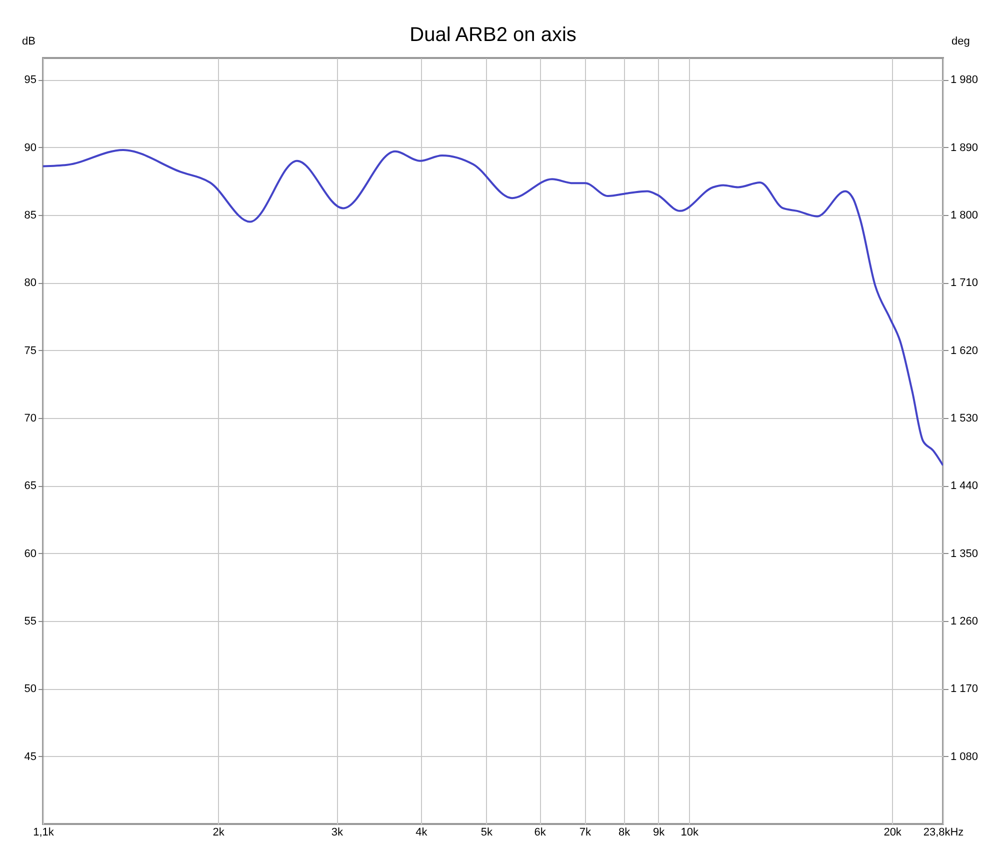 The width and height of the screenshot is (1000, 842). I want to click on y-tick-label: 75, so click(30, 350).